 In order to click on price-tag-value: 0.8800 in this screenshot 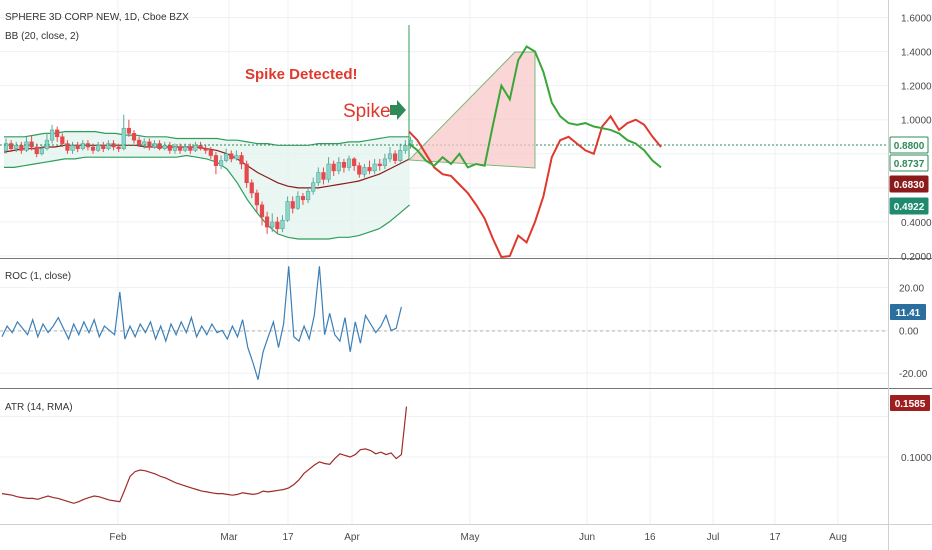, I will do `click(909, 146)`.